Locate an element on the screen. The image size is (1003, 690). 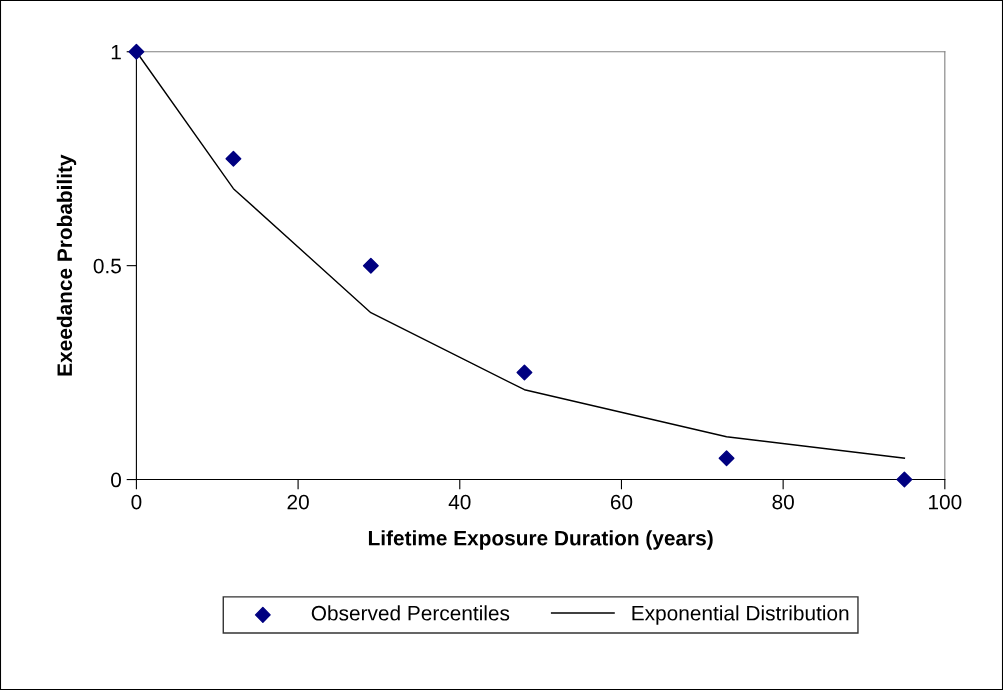
x-tick-label: 20 is located at coordinates (298, 502).